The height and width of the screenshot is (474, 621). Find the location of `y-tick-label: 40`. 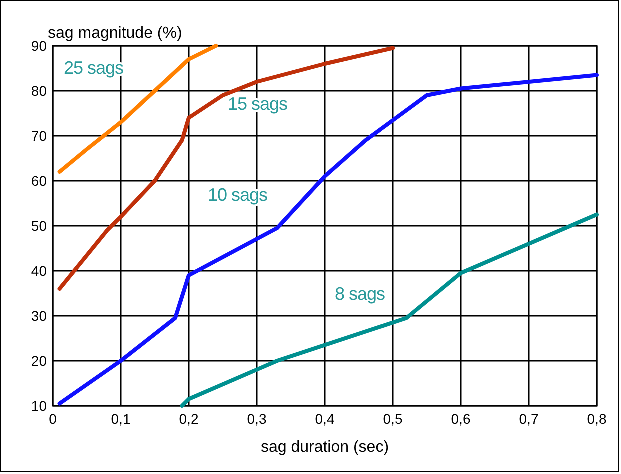

y-tick-label: 40 is located at coordinates (39, 271).